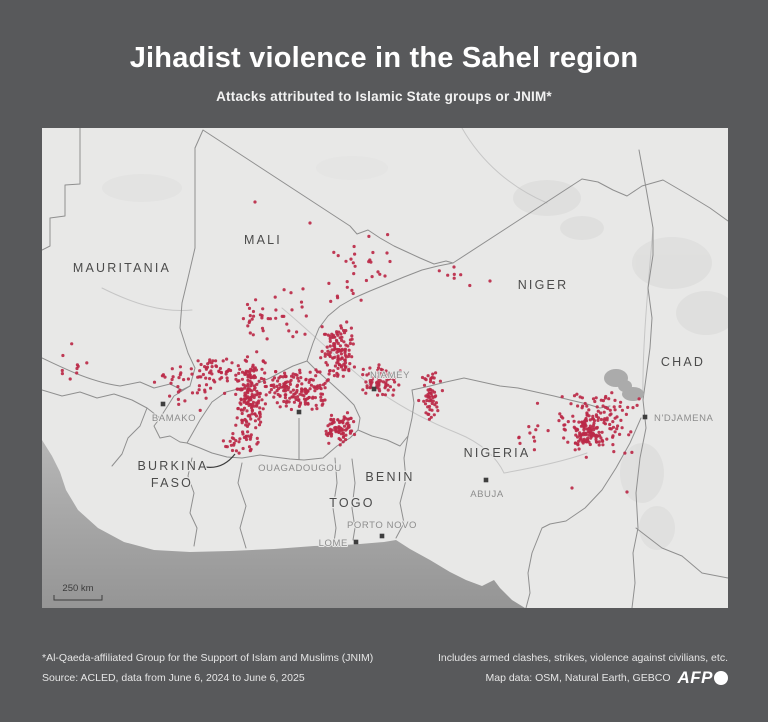 The image size is (768, 722). What do you see at coordinates (721, 678) in the screenshot?
I see `afp-logo-circle` at bounding box center [721, 678].